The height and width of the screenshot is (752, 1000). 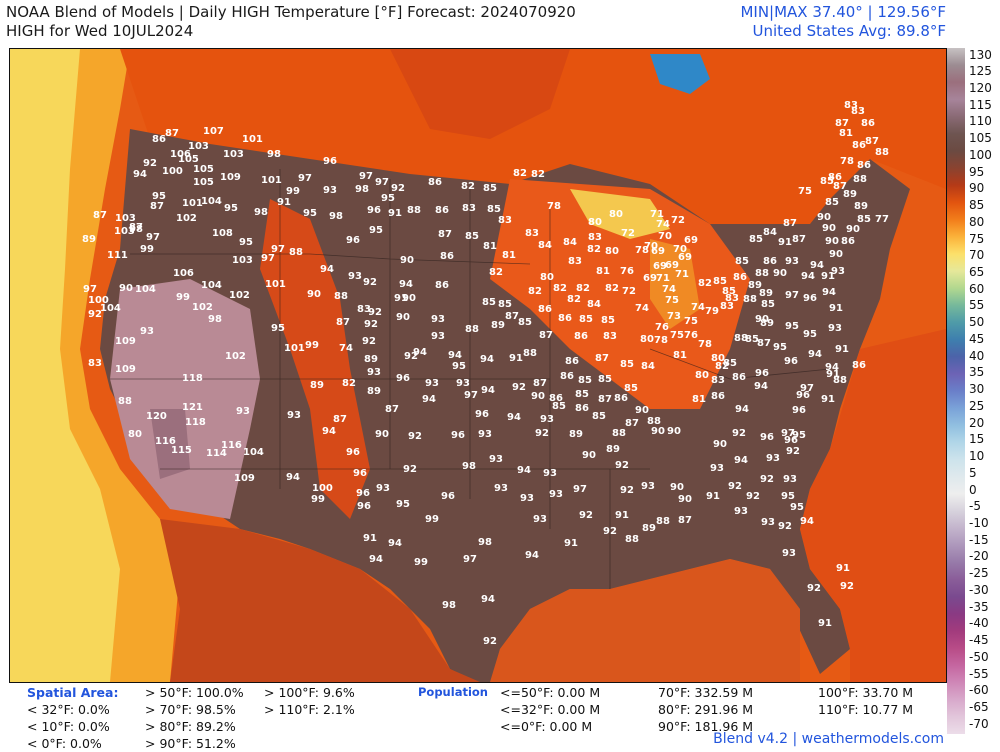 What do you see at coordinates (612, 251) in the screenshot?
I see `station-temperature: 80` at bounding box center [612, 251].